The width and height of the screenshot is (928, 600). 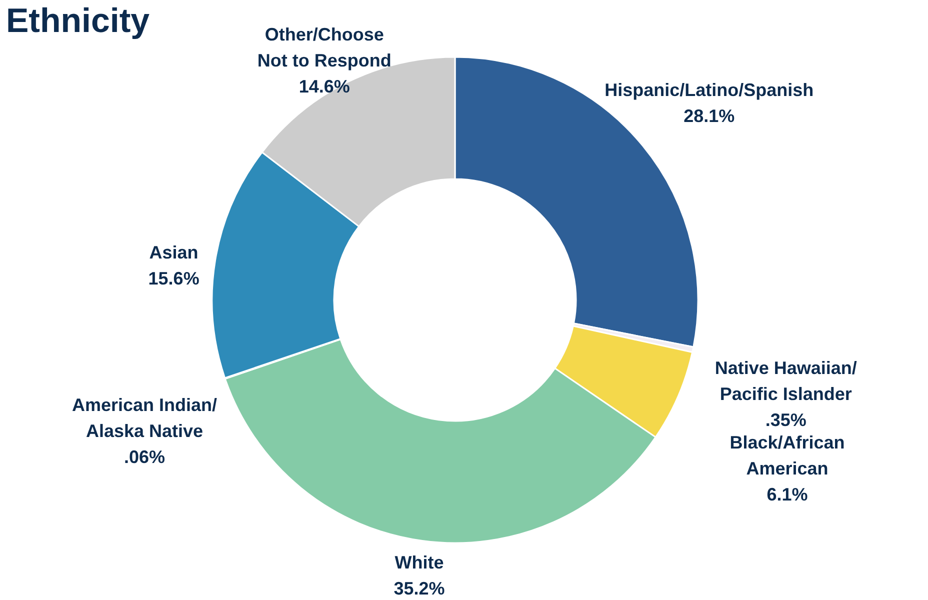 What do you see at coordinates (785, 381) in the screenshot?
I see `slice-label: Native Hawaiian/Pacific Islander` at bounding box center [785, 381].